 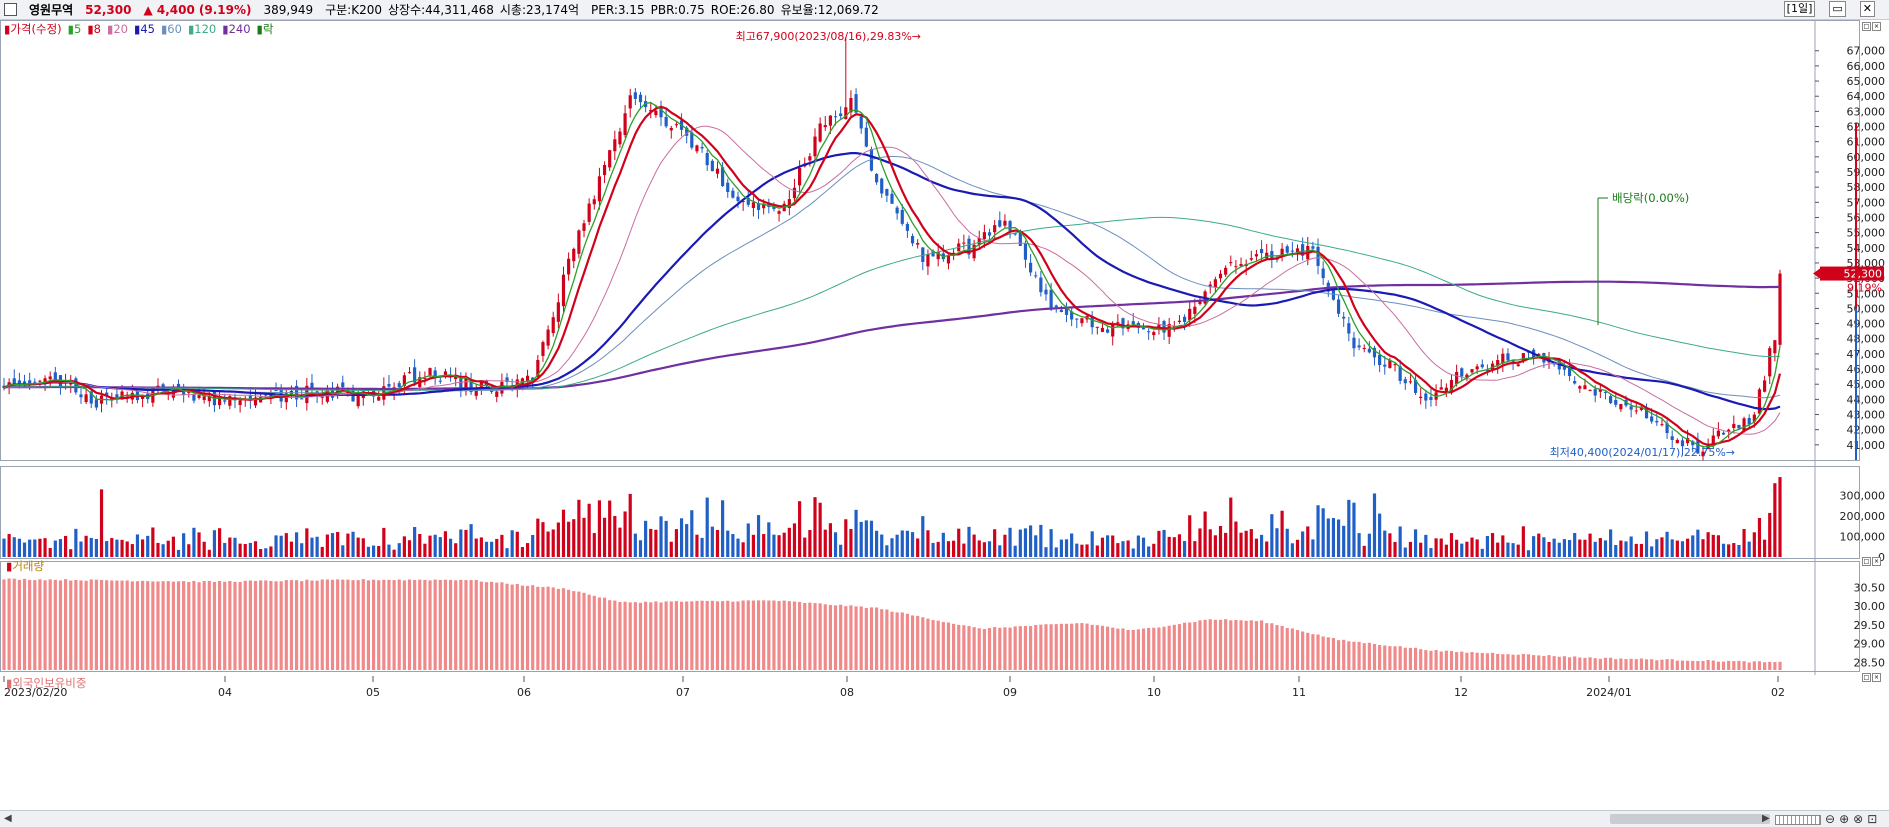 What do you see at coordinates (1844, 819) in the screenshot?
I see `zoom-in-icon: ⊕` at bounding box center [1844, 819].